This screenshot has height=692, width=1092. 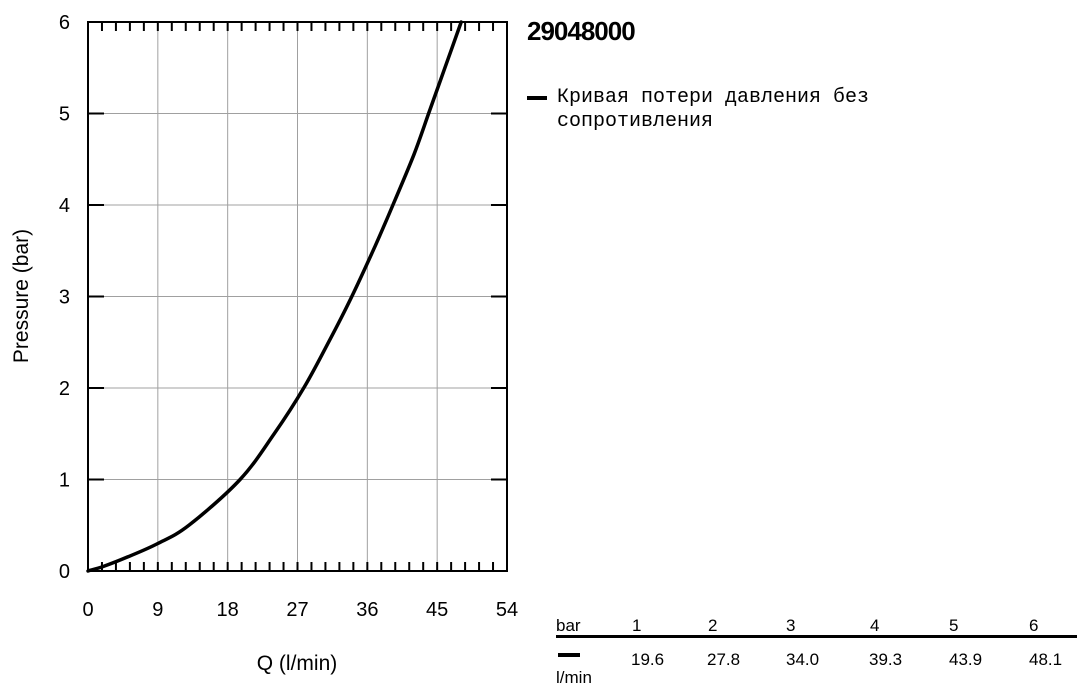 What do you see at coordinates (297, 610) in the screenshot?
I see `x-tick-label: 27` at bounding box center [297, 610].